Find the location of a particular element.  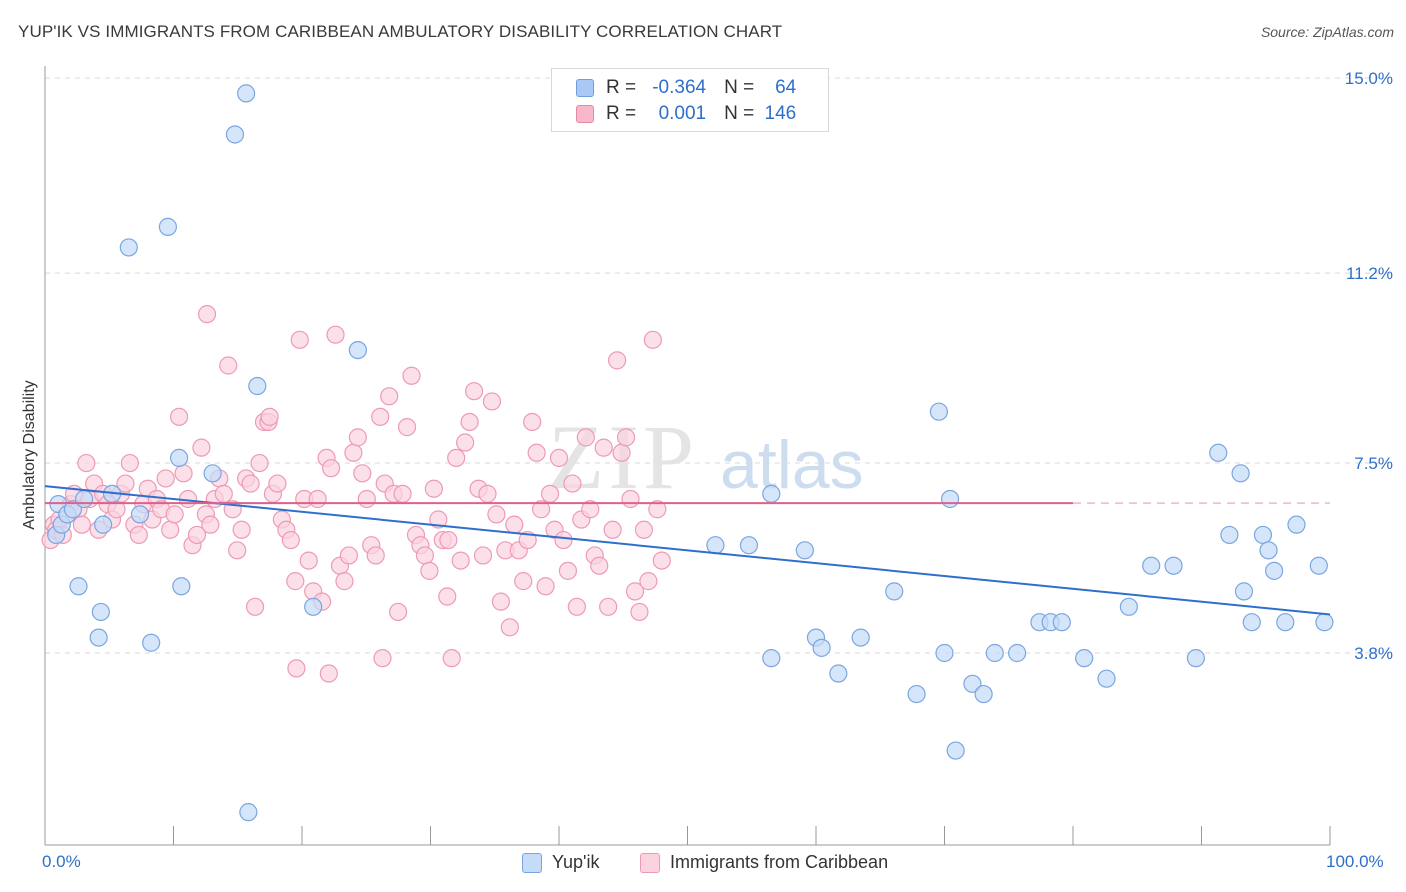

legend-item-caribbean: Immigrants from Caribbean is located at coordinates (764, 862).